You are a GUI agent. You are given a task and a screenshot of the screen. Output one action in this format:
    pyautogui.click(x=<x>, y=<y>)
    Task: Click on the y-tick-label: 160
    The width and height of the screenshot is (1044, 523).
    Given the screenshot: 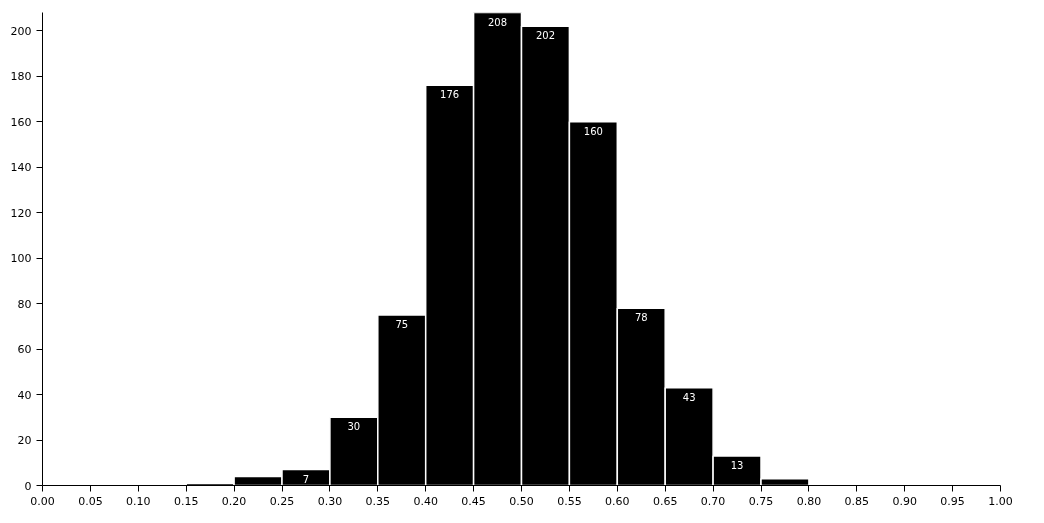 What is the action you would take?
    pyautogui.click(x=21, y=122)
    